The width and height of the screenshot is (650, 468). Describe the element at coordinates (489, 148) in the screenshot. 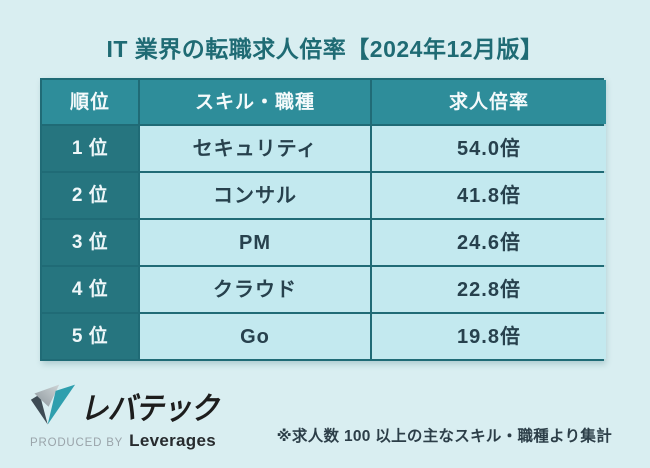

I see `ratio-cell-1: 54.0倍` at that location.